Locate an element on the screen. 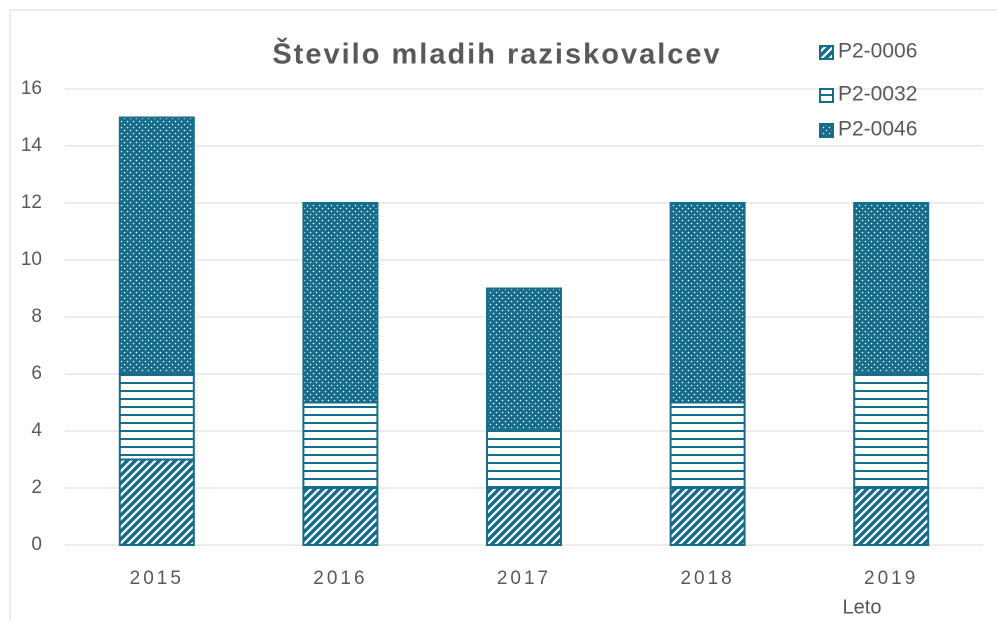 The width and height of the screenshot is (997, 621). y-tick-label: 4 is located at coordinates (36, 430).